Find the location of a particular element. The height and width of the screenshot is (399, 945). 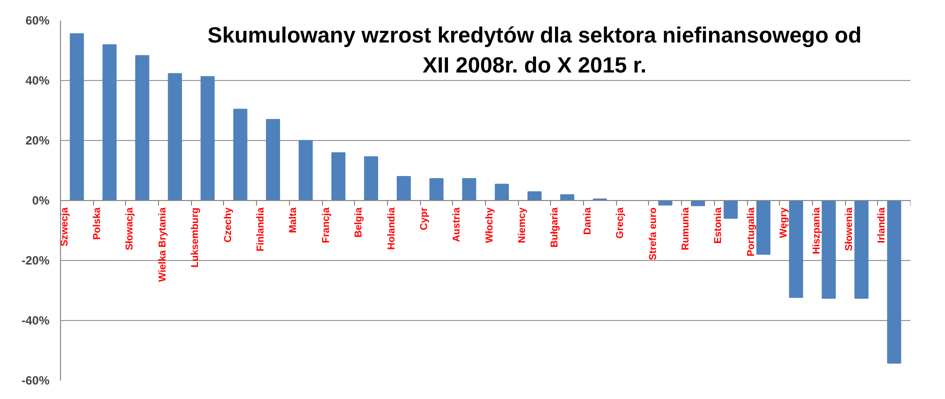

x-tick-label: Bułgaria is located at coordinates (555, 227).